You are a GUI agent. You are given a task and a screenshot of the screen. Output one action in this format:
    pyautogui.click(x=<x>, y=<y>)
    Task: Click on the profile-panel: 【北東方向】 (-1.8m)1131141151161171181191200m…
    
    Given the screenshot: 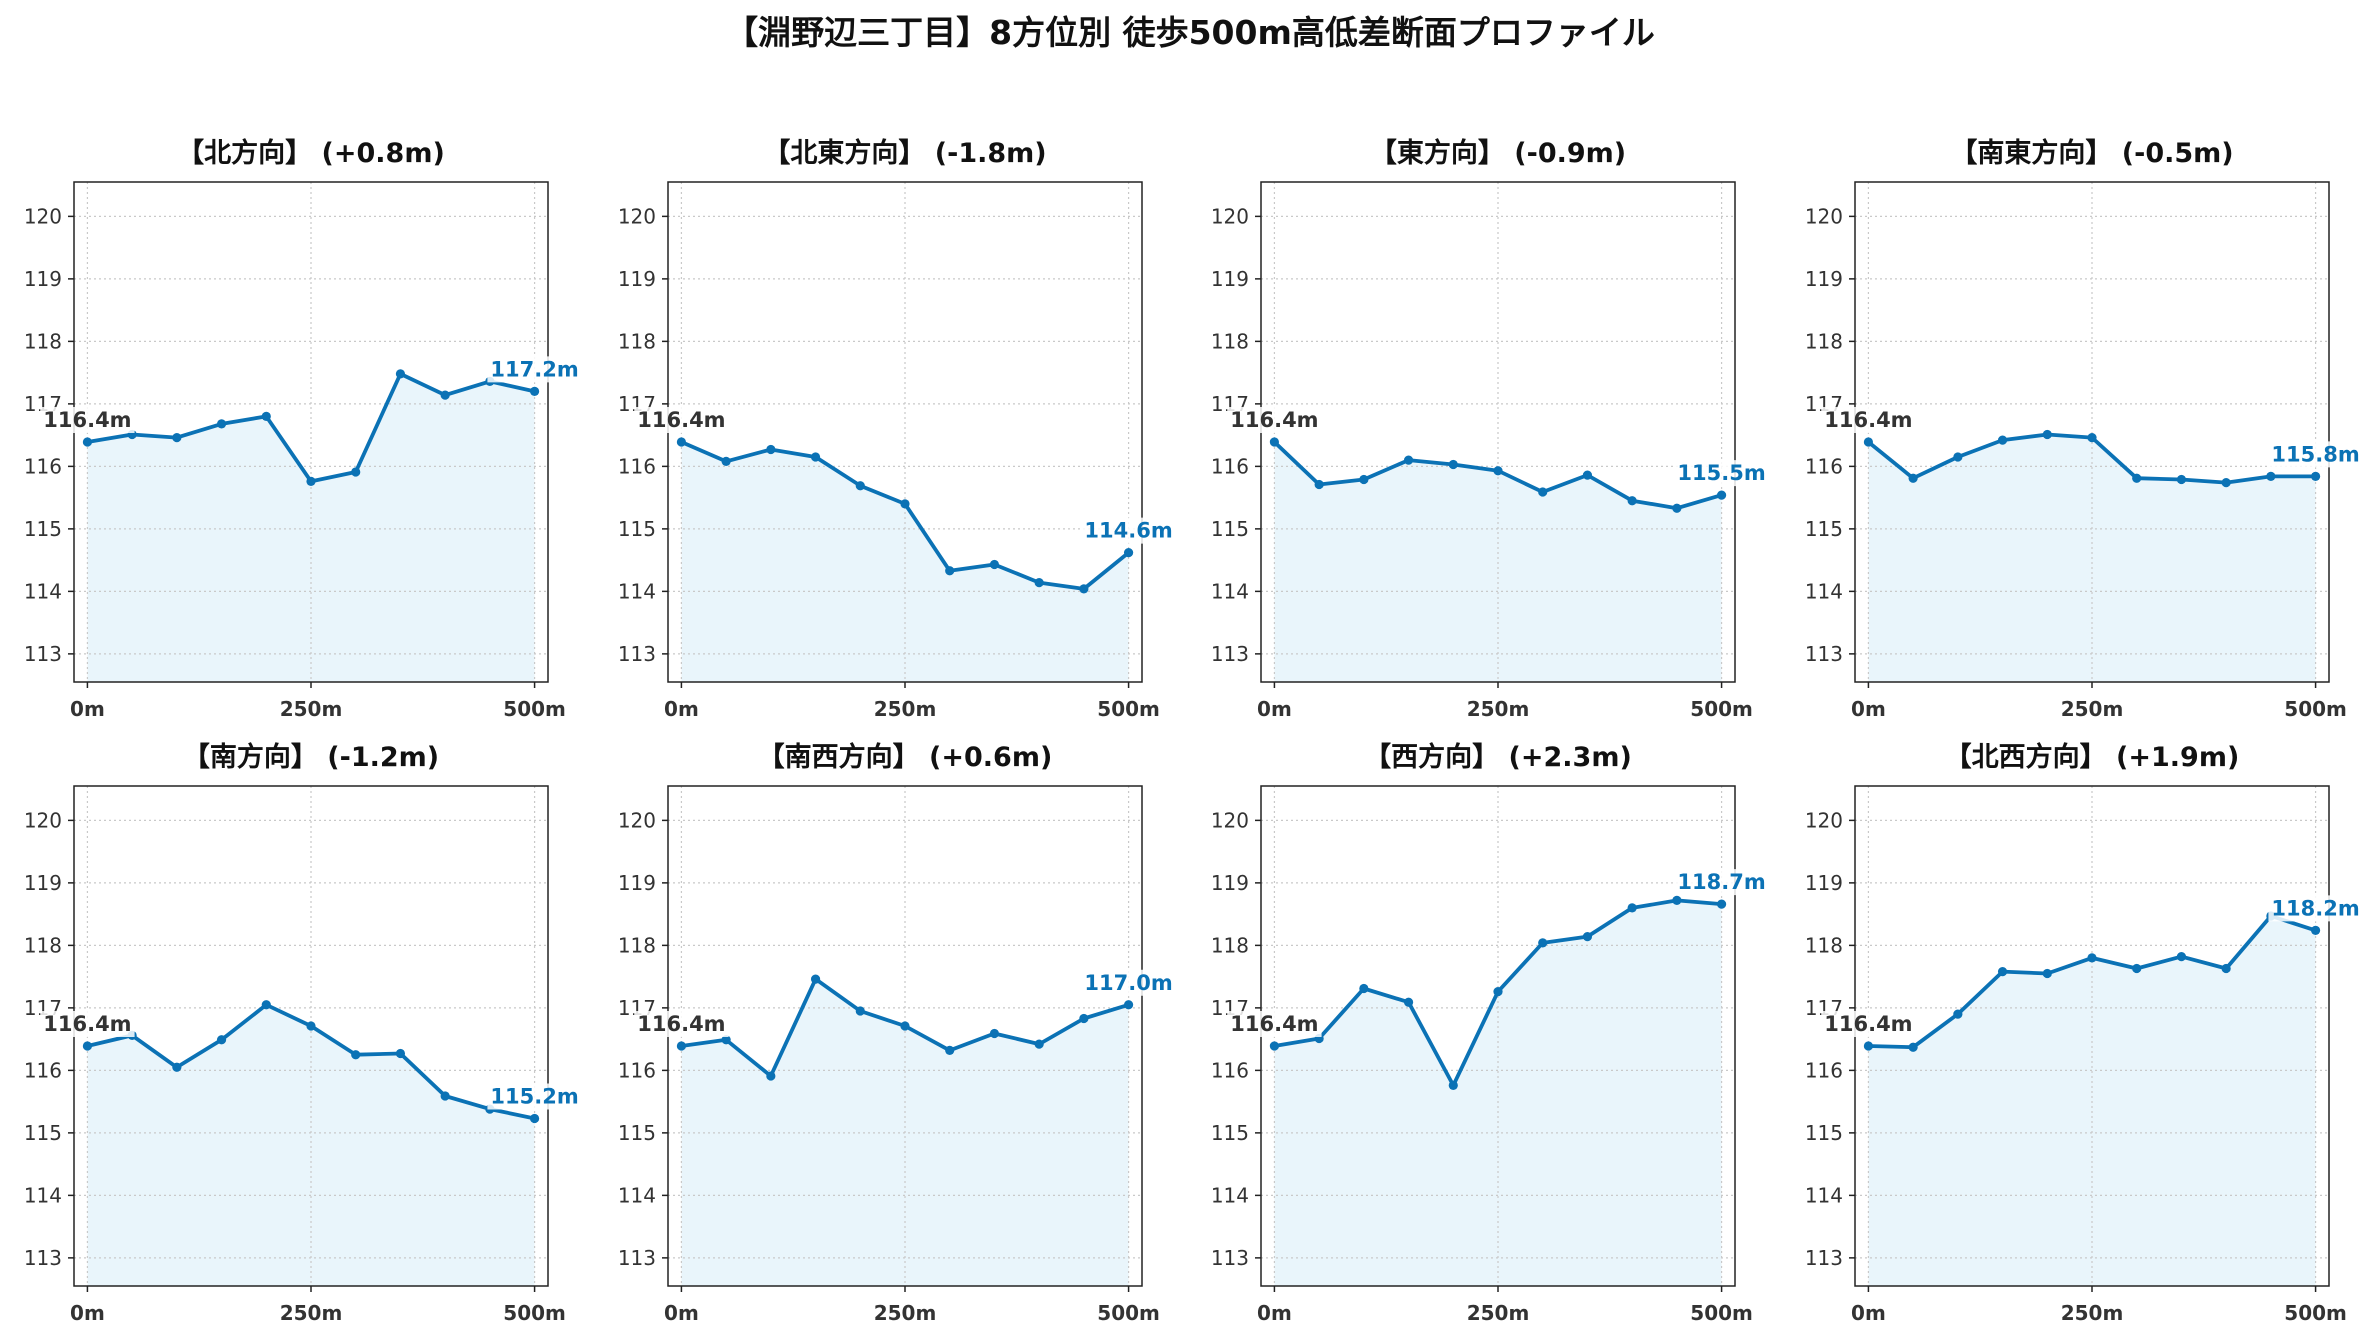 What is the action you would take?
    pyautogui.click(x=897, y=429)
    